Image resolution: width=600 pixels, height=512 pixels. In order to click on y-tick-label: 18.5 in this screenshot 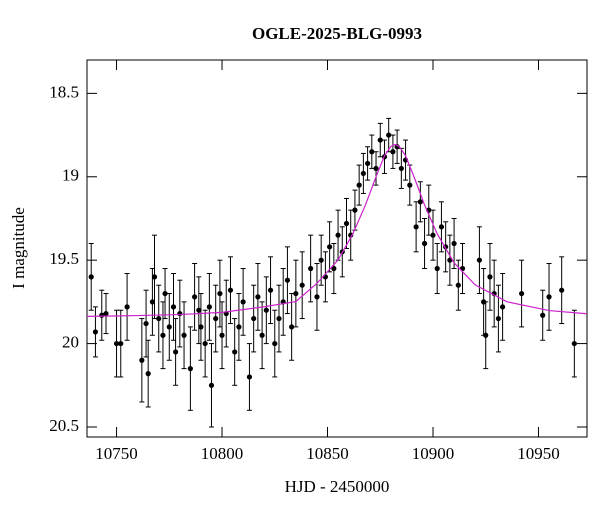, I will do `click(64, 91)`.